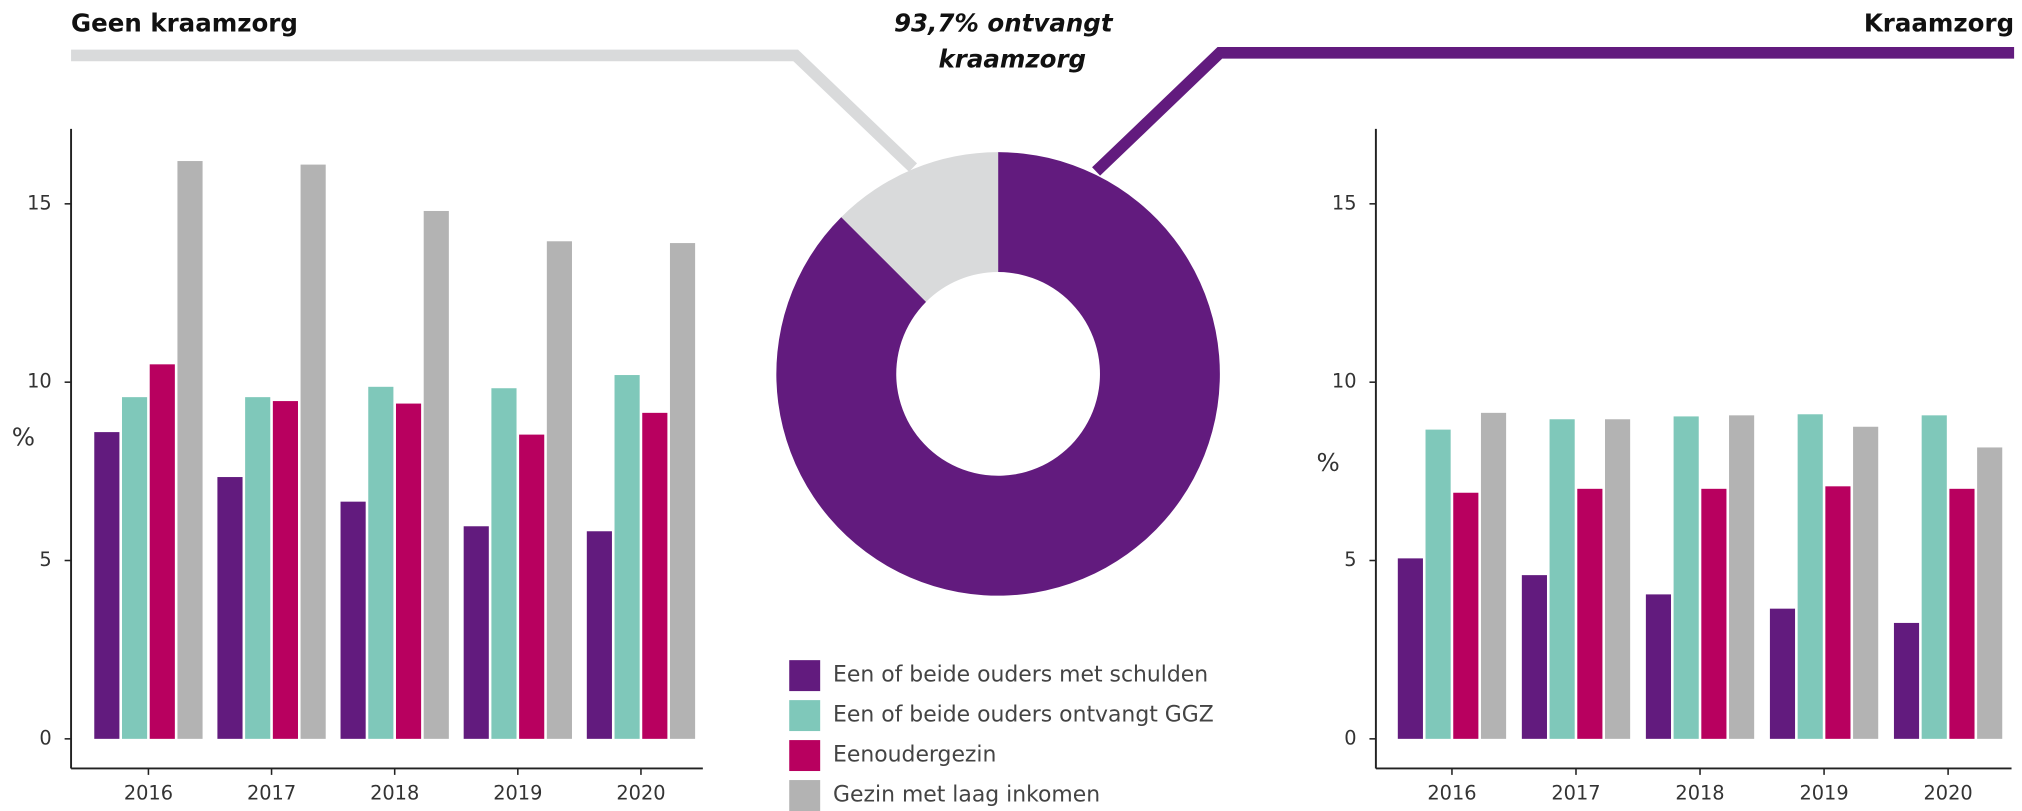 Image resolution: width=2022 pixels, height=811 pixels. What do you see at coordinates (1939, 22) in the screenshot?
I see `chart-title: Kraamzorg` at bounding box center [1939, 22].